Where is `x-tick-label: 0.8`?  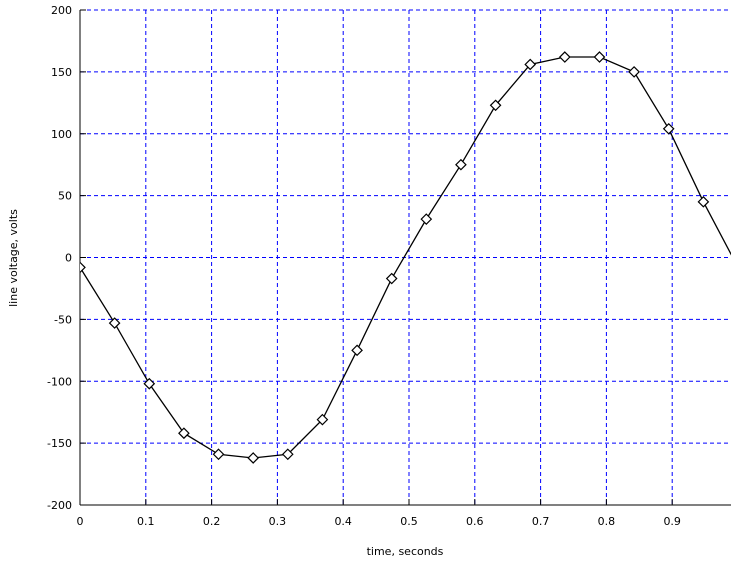 x-tick-label: 0.8 is located at coordinates (607, 521).